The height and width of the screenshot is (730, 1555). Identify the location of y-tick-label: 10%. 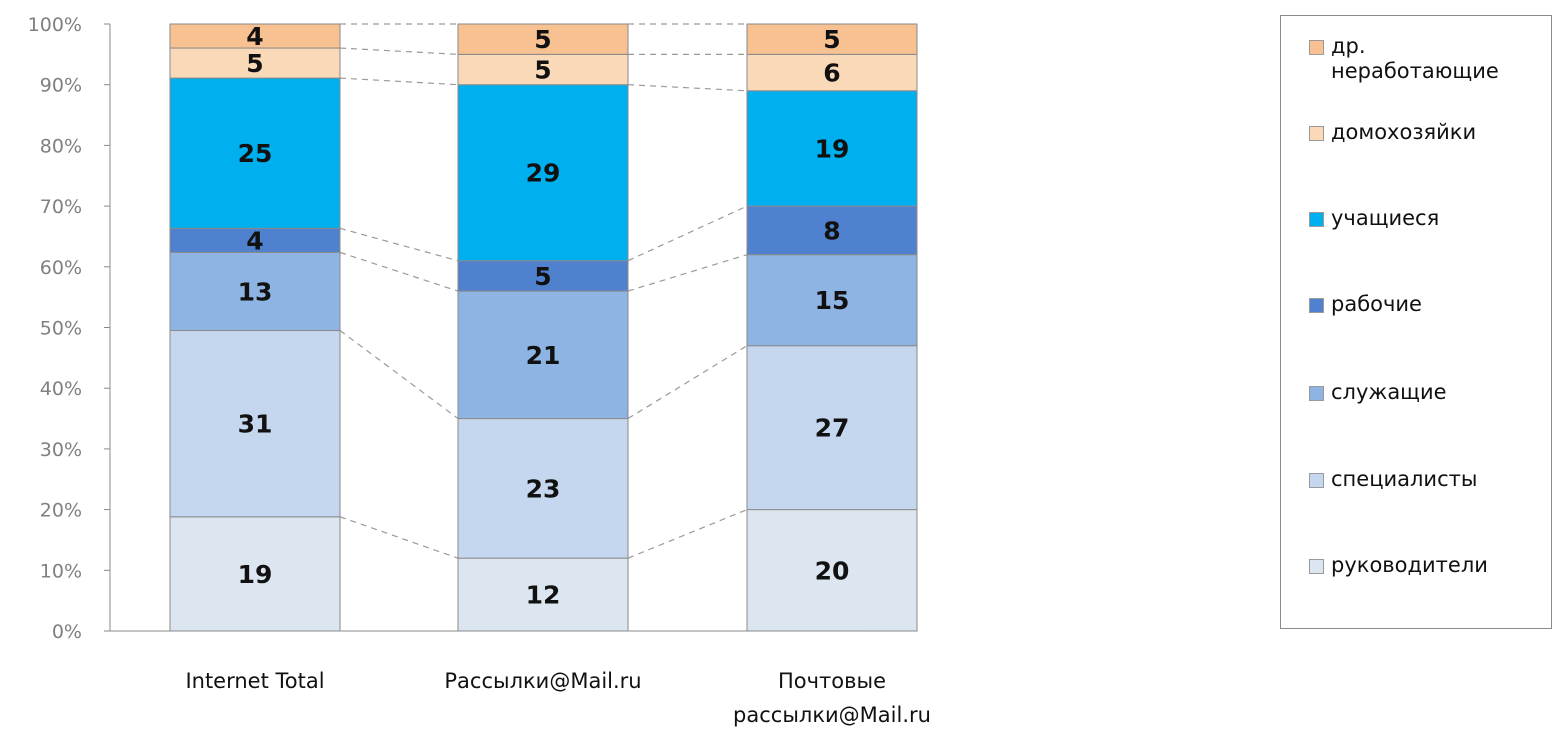
(61, 571).